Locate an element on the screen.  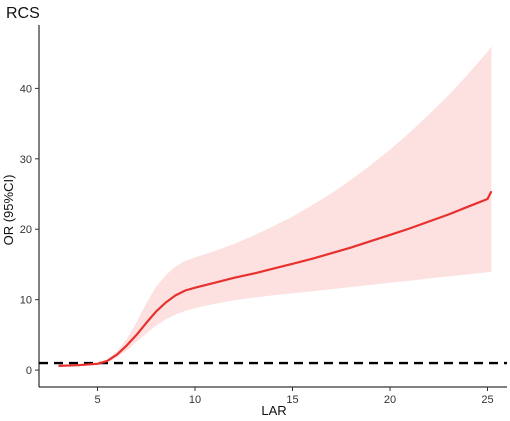
x-tick-label-10: 10 is located at coordinates (195, 400).